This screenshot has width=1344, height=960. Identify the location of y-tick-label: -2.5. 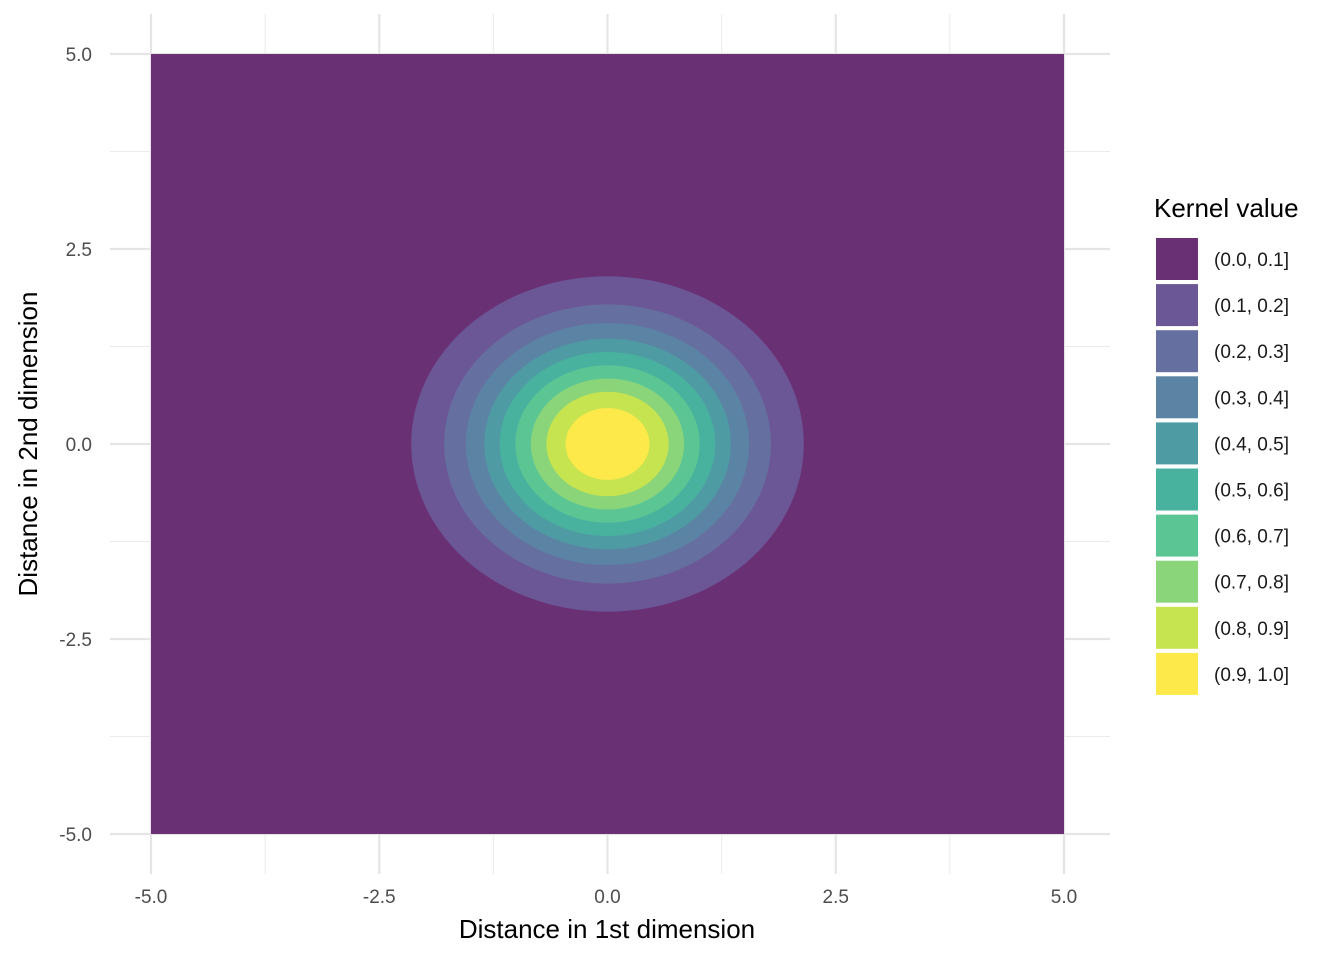
(75, 640).